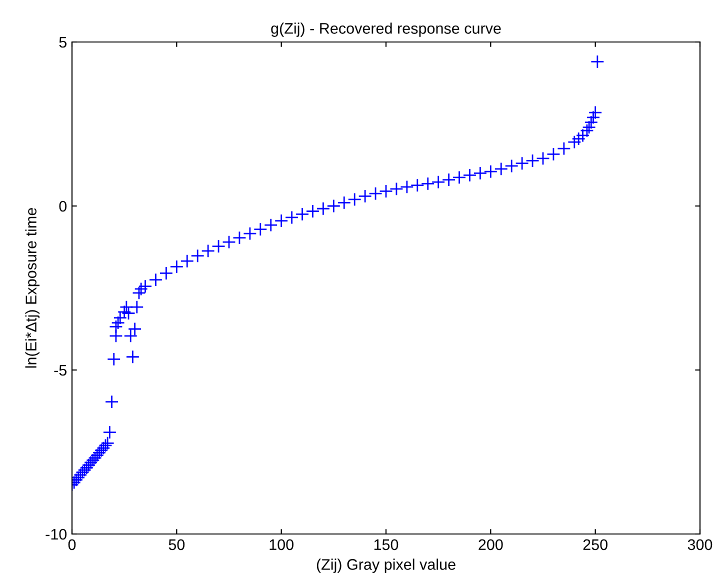 The image size is (714, 588). Describe the element at coordinates (595, 544) in the screenshot. I see `x-tick-label: 250` at that location.